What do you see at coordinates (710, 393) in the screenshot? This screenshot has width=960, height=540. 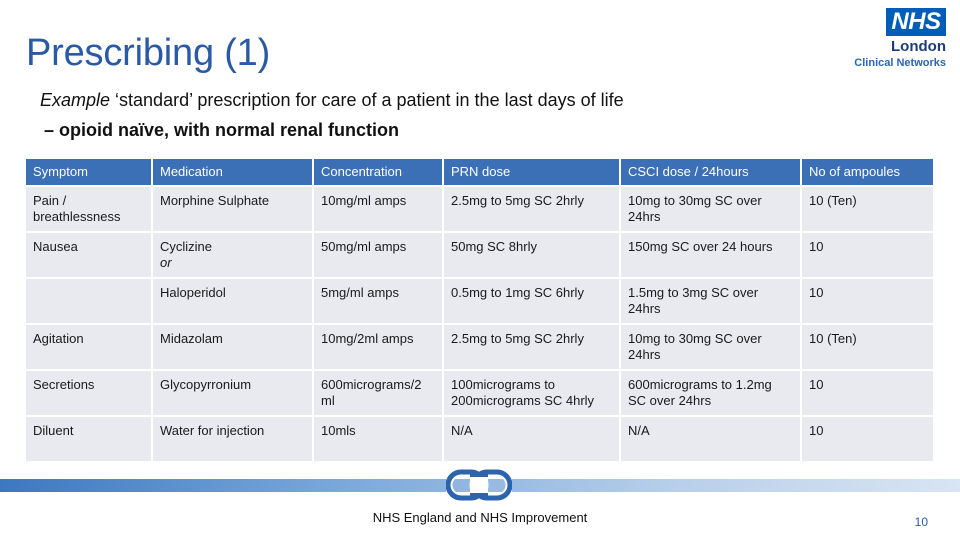 I see `cell-csci: 600micrograms to 1.2mg SC over 24hrs` at bounding box center [710, 393].